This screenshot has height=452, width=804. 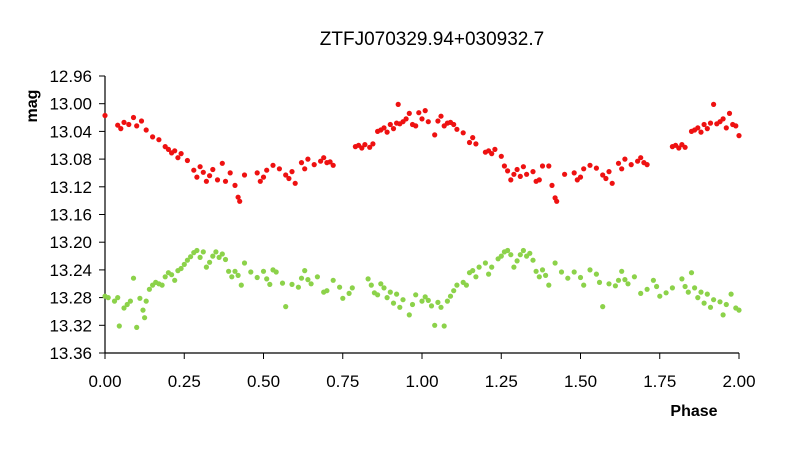 I want to click on x-tick-label: 1.25, so click(x=501, y=381).